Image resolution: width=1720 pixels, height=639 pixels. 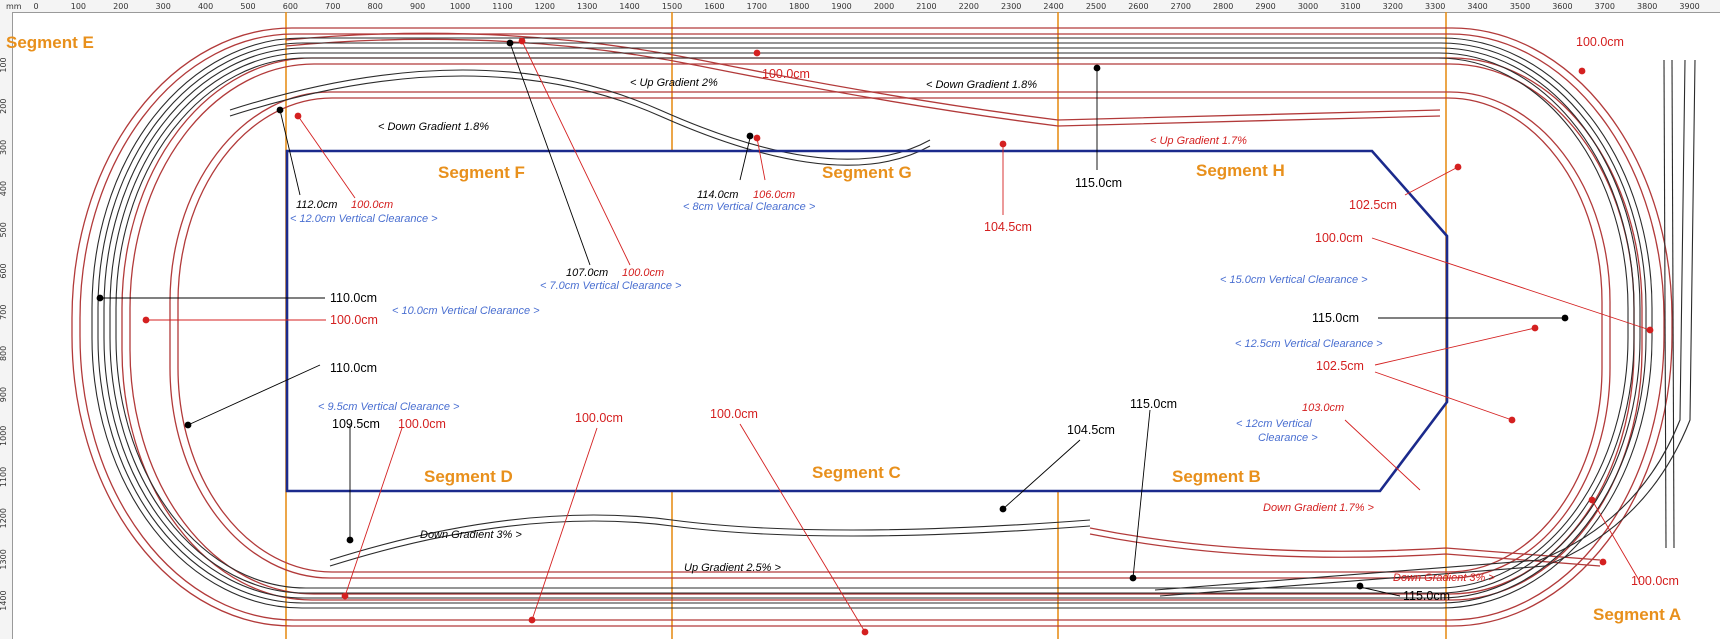 I want to click on segment-label-e: Segment E, so click(x=50, y=42).